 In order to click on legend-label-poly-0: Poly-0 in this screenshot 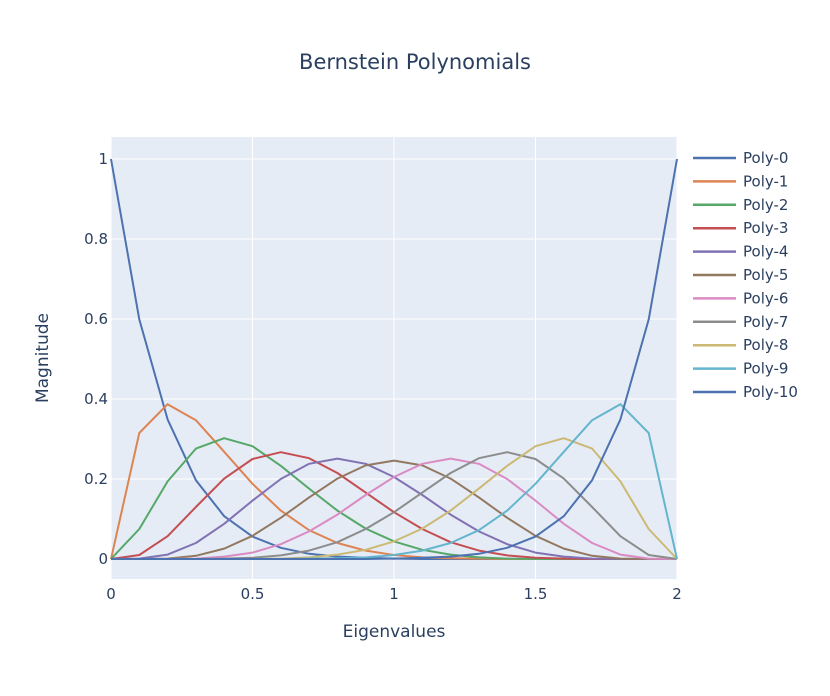, I will do `click(765, 158)`.